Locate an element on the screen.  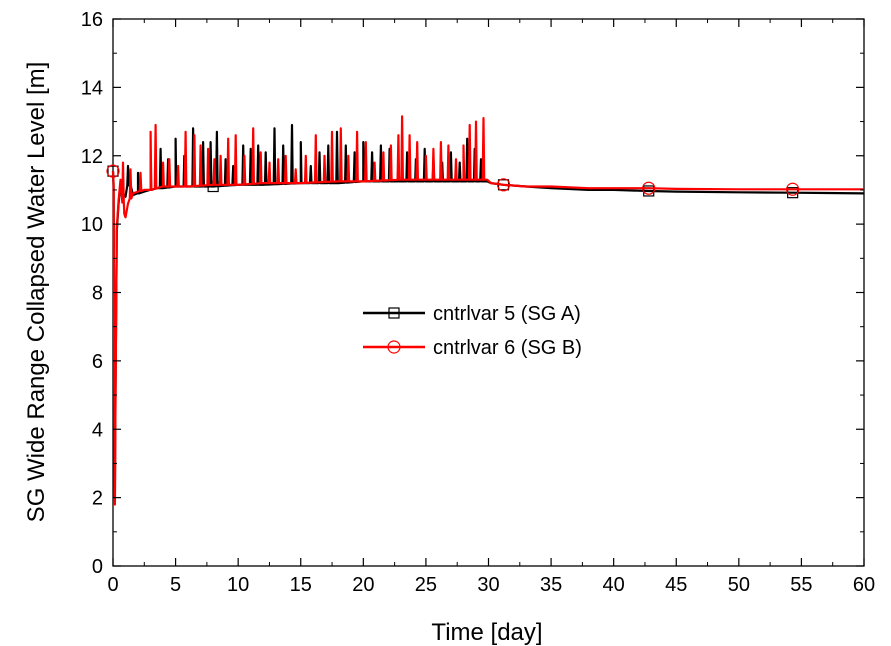
legend-item: cntrlvar 5 (SG A) is located at coordinates (472, 314).